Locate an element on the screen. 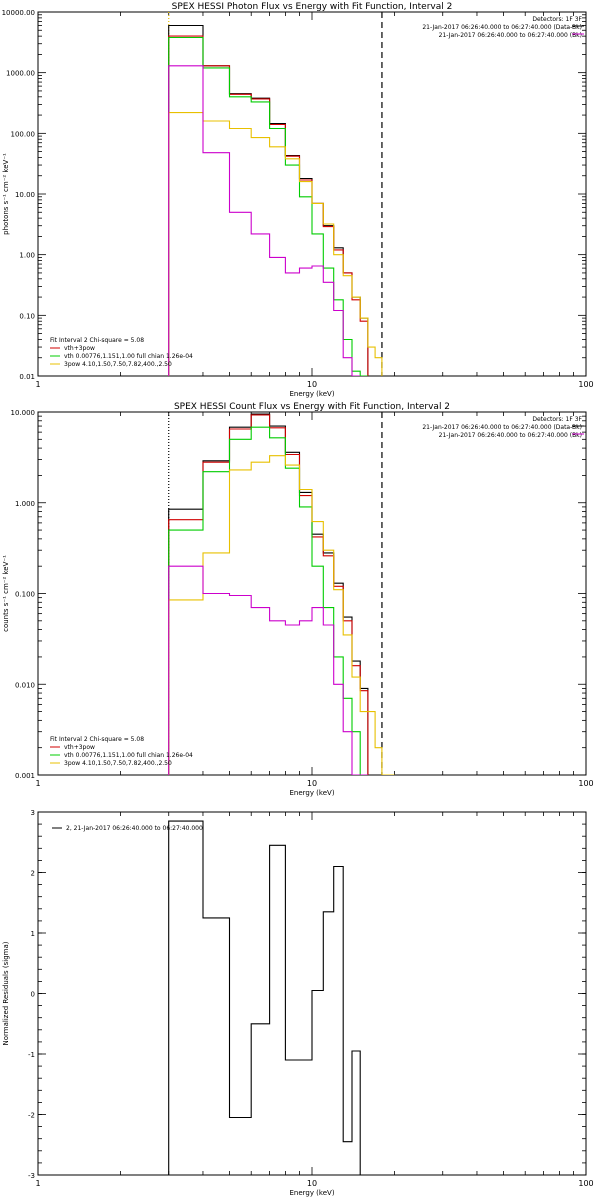 Image resolution: width=600 pixels, height=1200 pixels. y-tick-label: 1.00 is located at coordinates (27, 256).